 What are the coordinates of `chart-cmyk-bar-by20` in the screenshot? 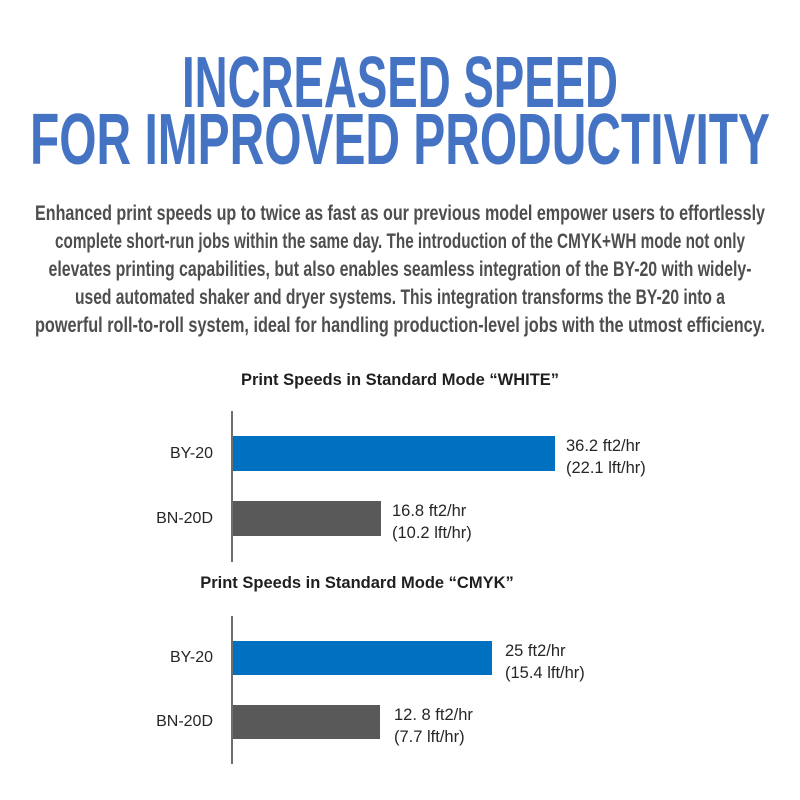 It's located at (362, 658).